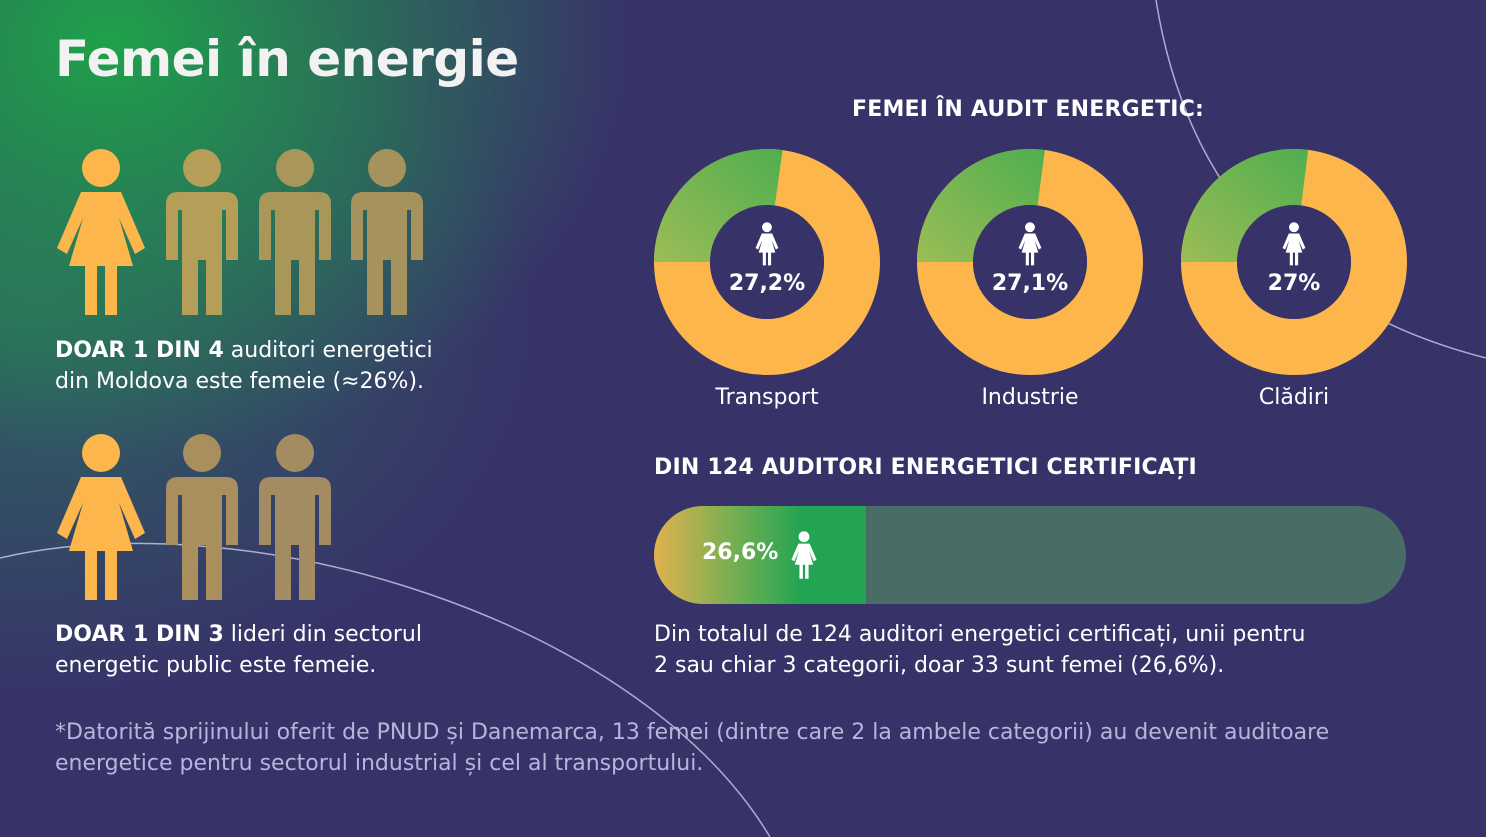 This screenshot has height=837, width=1486. What do you see at coordinates (1028, 109) in the screenshot?
I see `audit-section-title: FEMEI ÎN AUDIT ENERGETIC:` at bounding box center [1028, 109].